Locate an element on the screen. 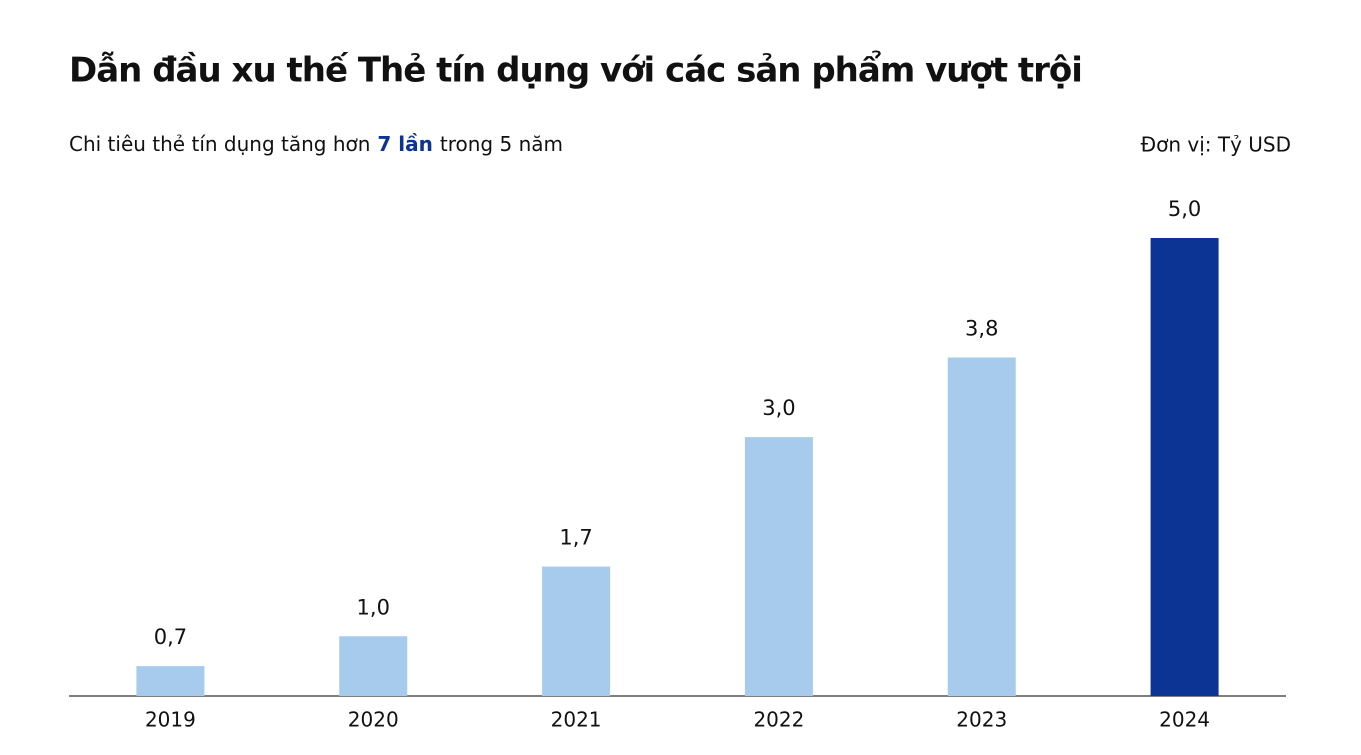  value-label: 3,0 is located at coordinates (778, 408).